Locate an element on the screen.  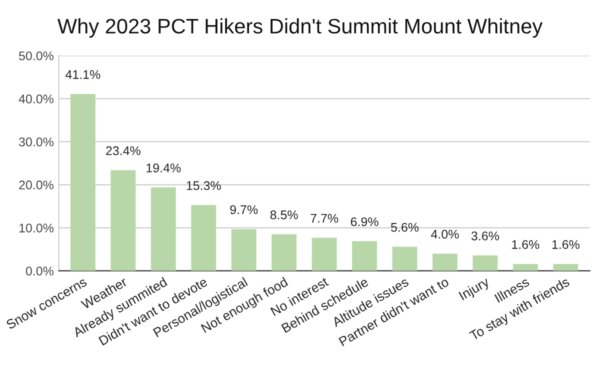
data-label: 3.6% is located at coordinates (485, 236).